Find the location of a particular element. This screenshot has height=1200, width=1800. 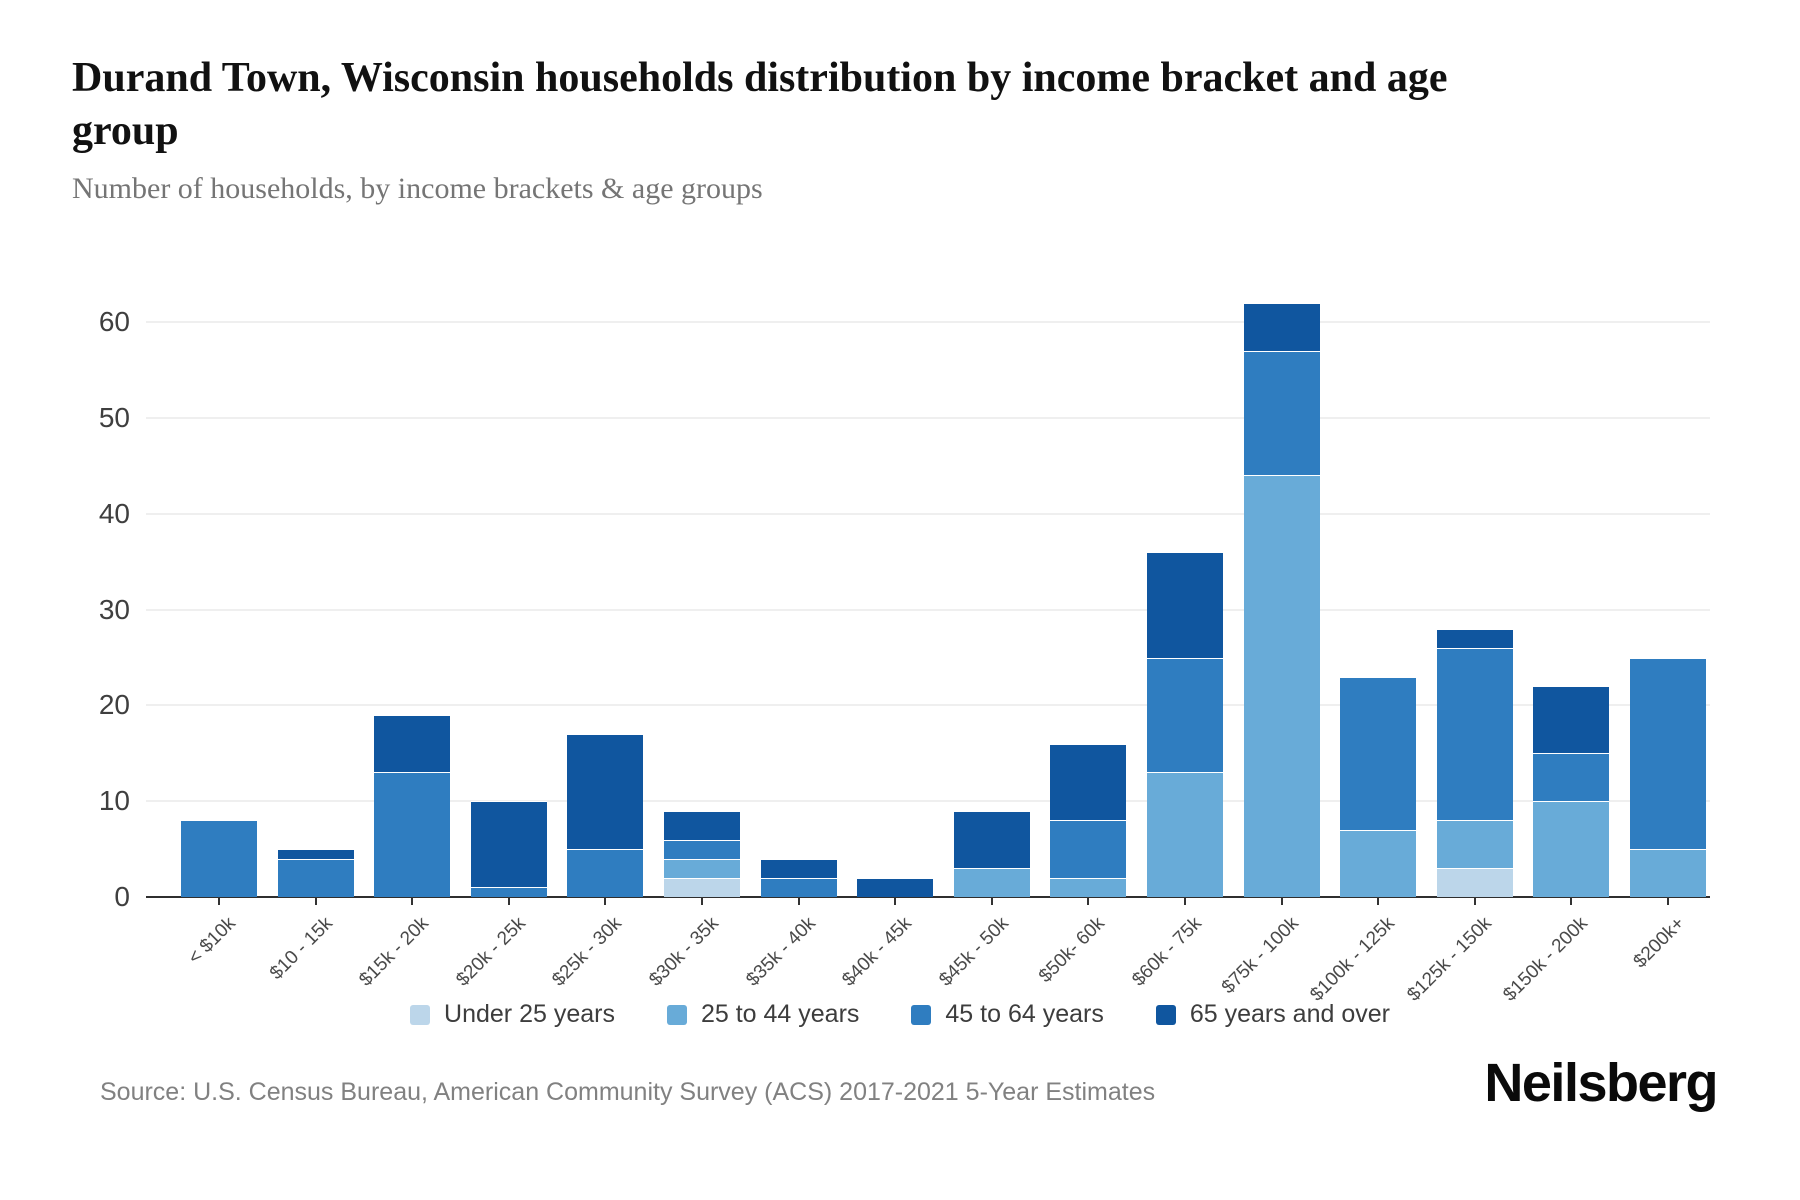

legend-item: 45 to 64 years is located at coordinates (1007, 1014).